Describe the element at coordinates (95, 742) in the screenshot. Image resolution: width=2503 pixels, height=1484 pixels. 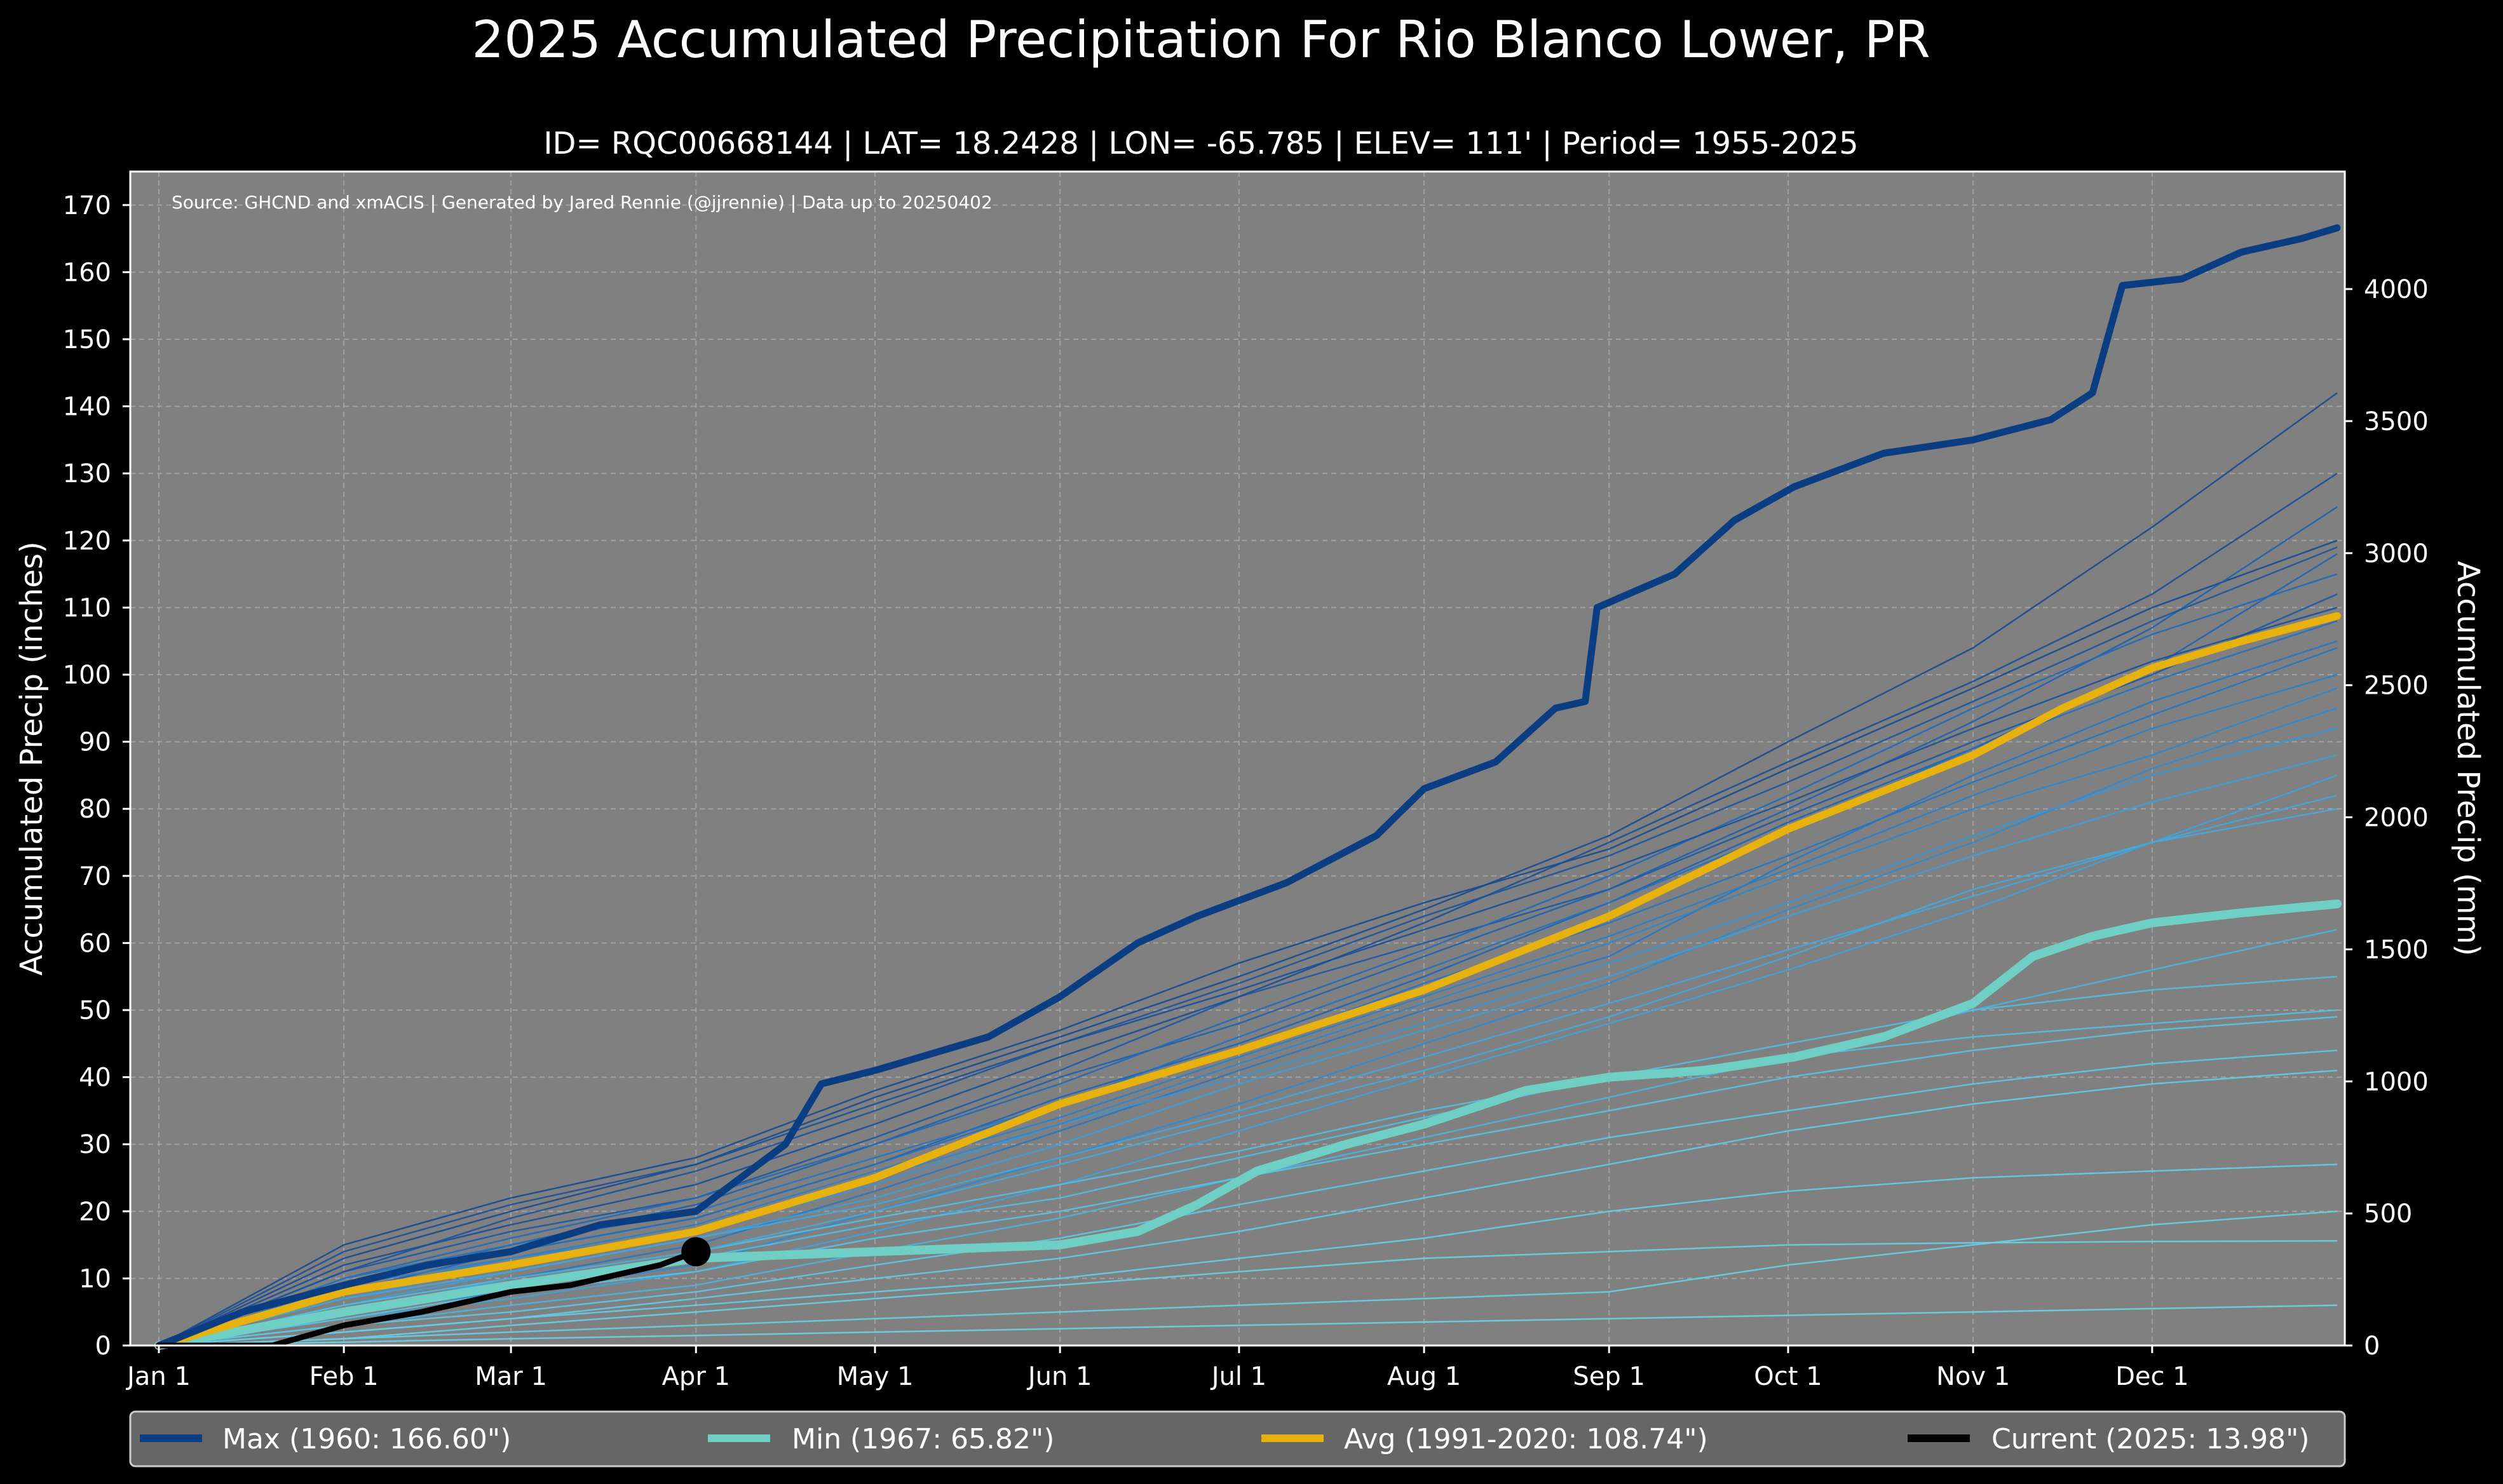
I see `y-tick-label: 90` at that location.